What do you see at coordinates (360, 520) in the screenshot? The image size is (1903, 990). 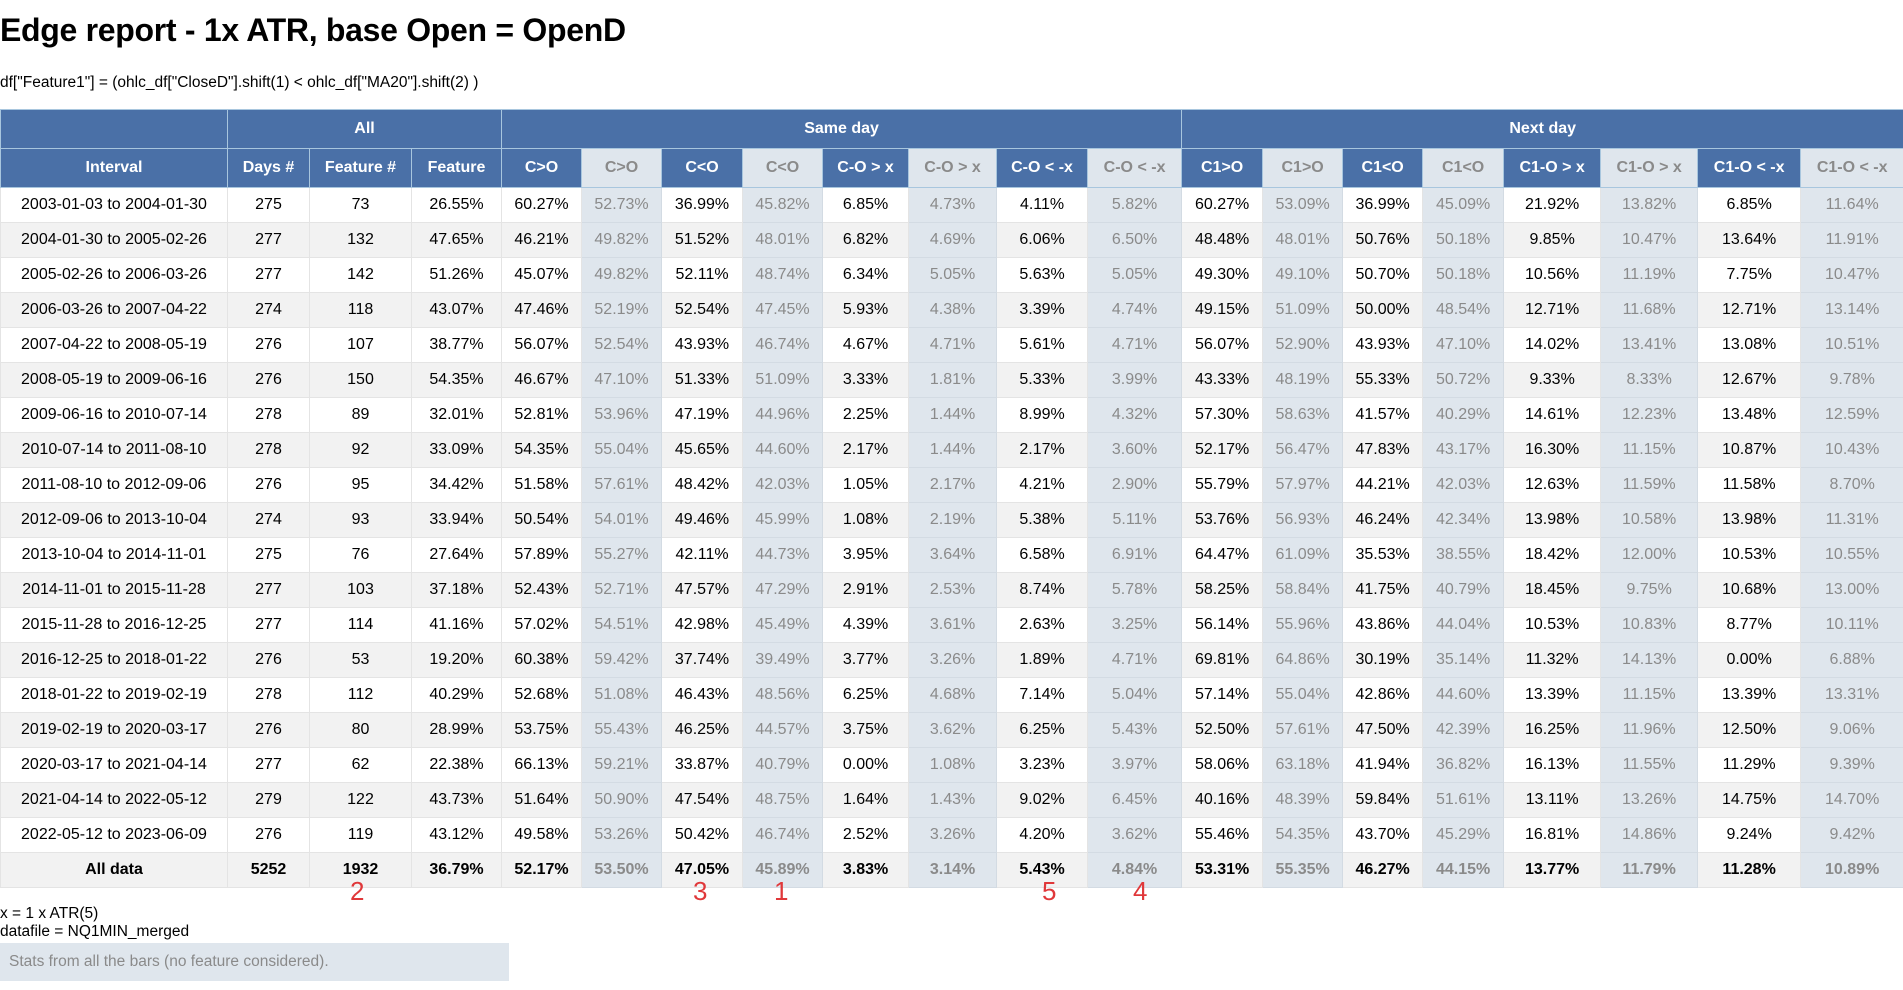 I see `table-cell: 93` at bounding box center [360, 520].